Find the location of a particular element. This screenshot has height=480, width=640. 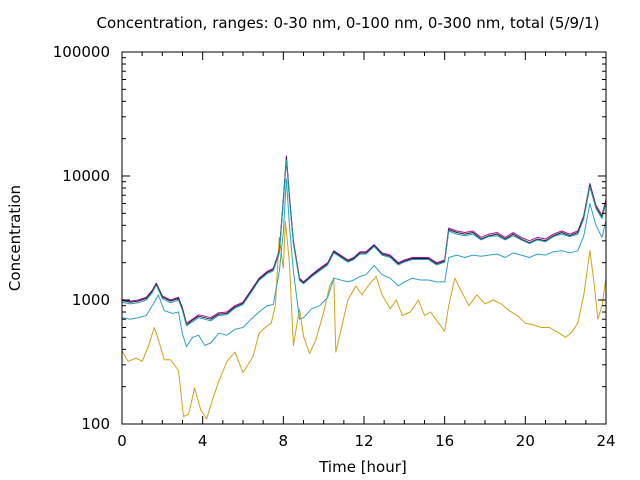

x-tick-label: 24 is located at coordinates (605, 441).